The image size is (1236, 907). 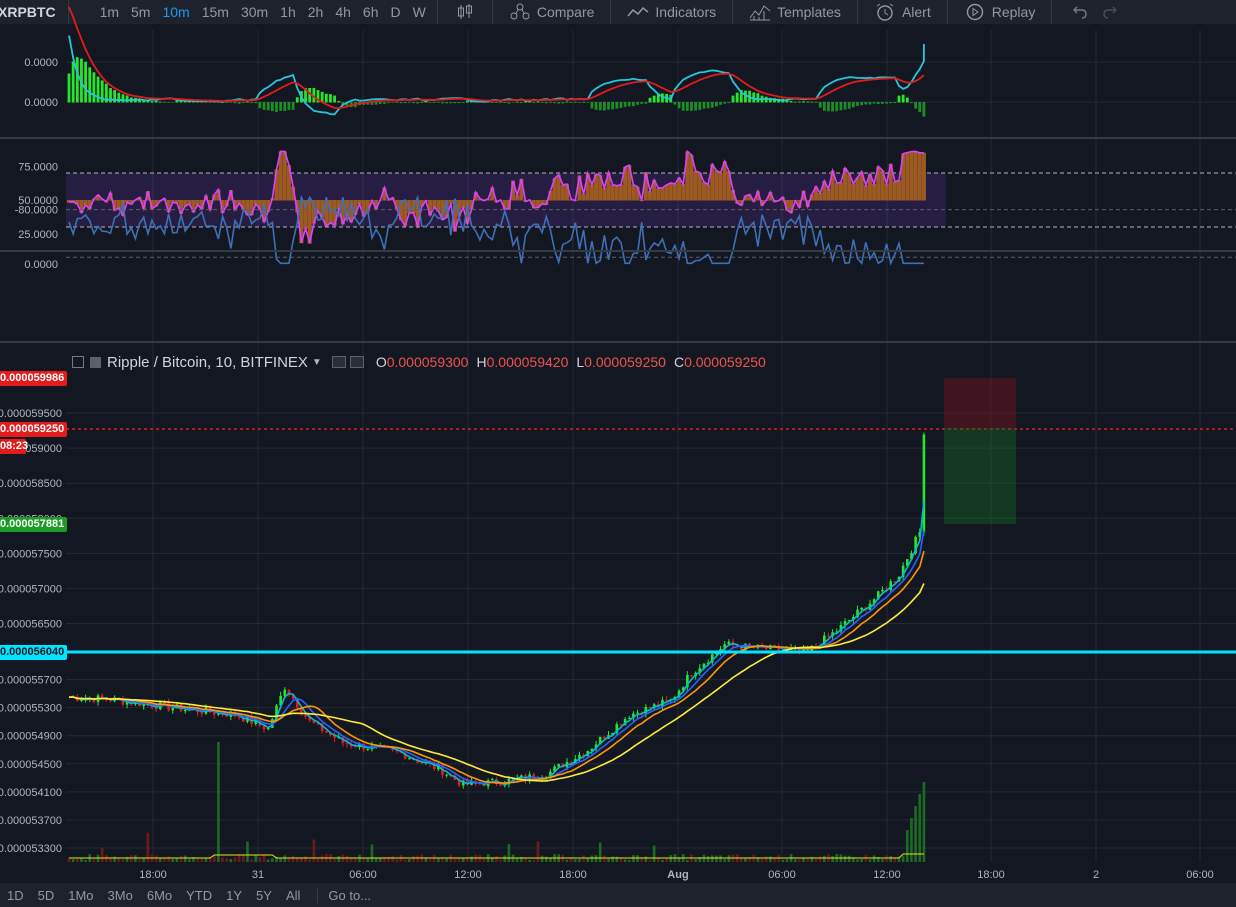 I want to click on rsi-line, so click(x=496, y=196).